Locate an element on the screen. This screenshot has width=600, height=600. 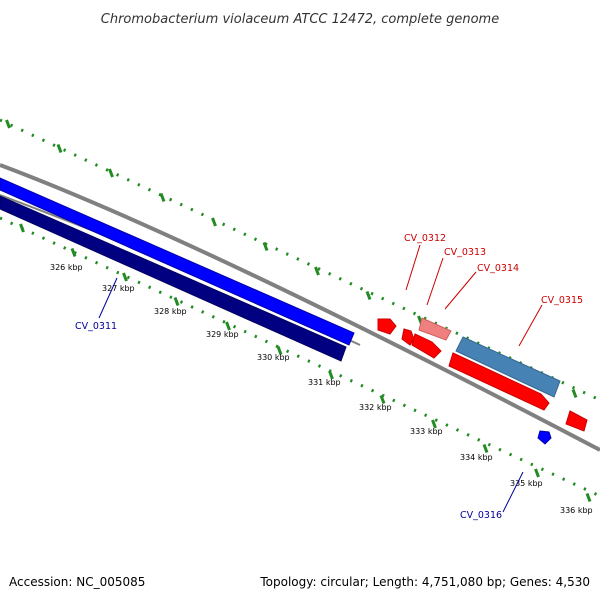
gene-cv0314-cds is located at coordinates (426, 346).